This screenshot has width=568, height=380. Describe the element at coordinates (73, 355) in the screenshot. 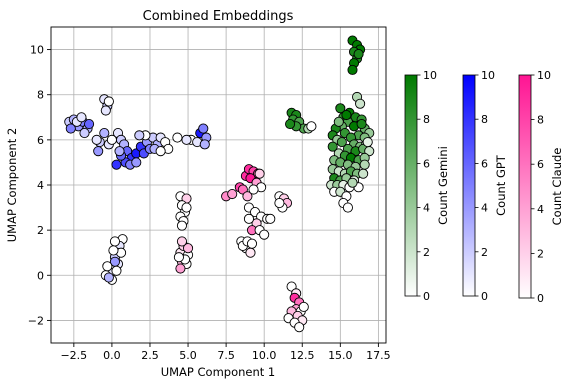

I see `x-tick-label: −2.5` at that location.